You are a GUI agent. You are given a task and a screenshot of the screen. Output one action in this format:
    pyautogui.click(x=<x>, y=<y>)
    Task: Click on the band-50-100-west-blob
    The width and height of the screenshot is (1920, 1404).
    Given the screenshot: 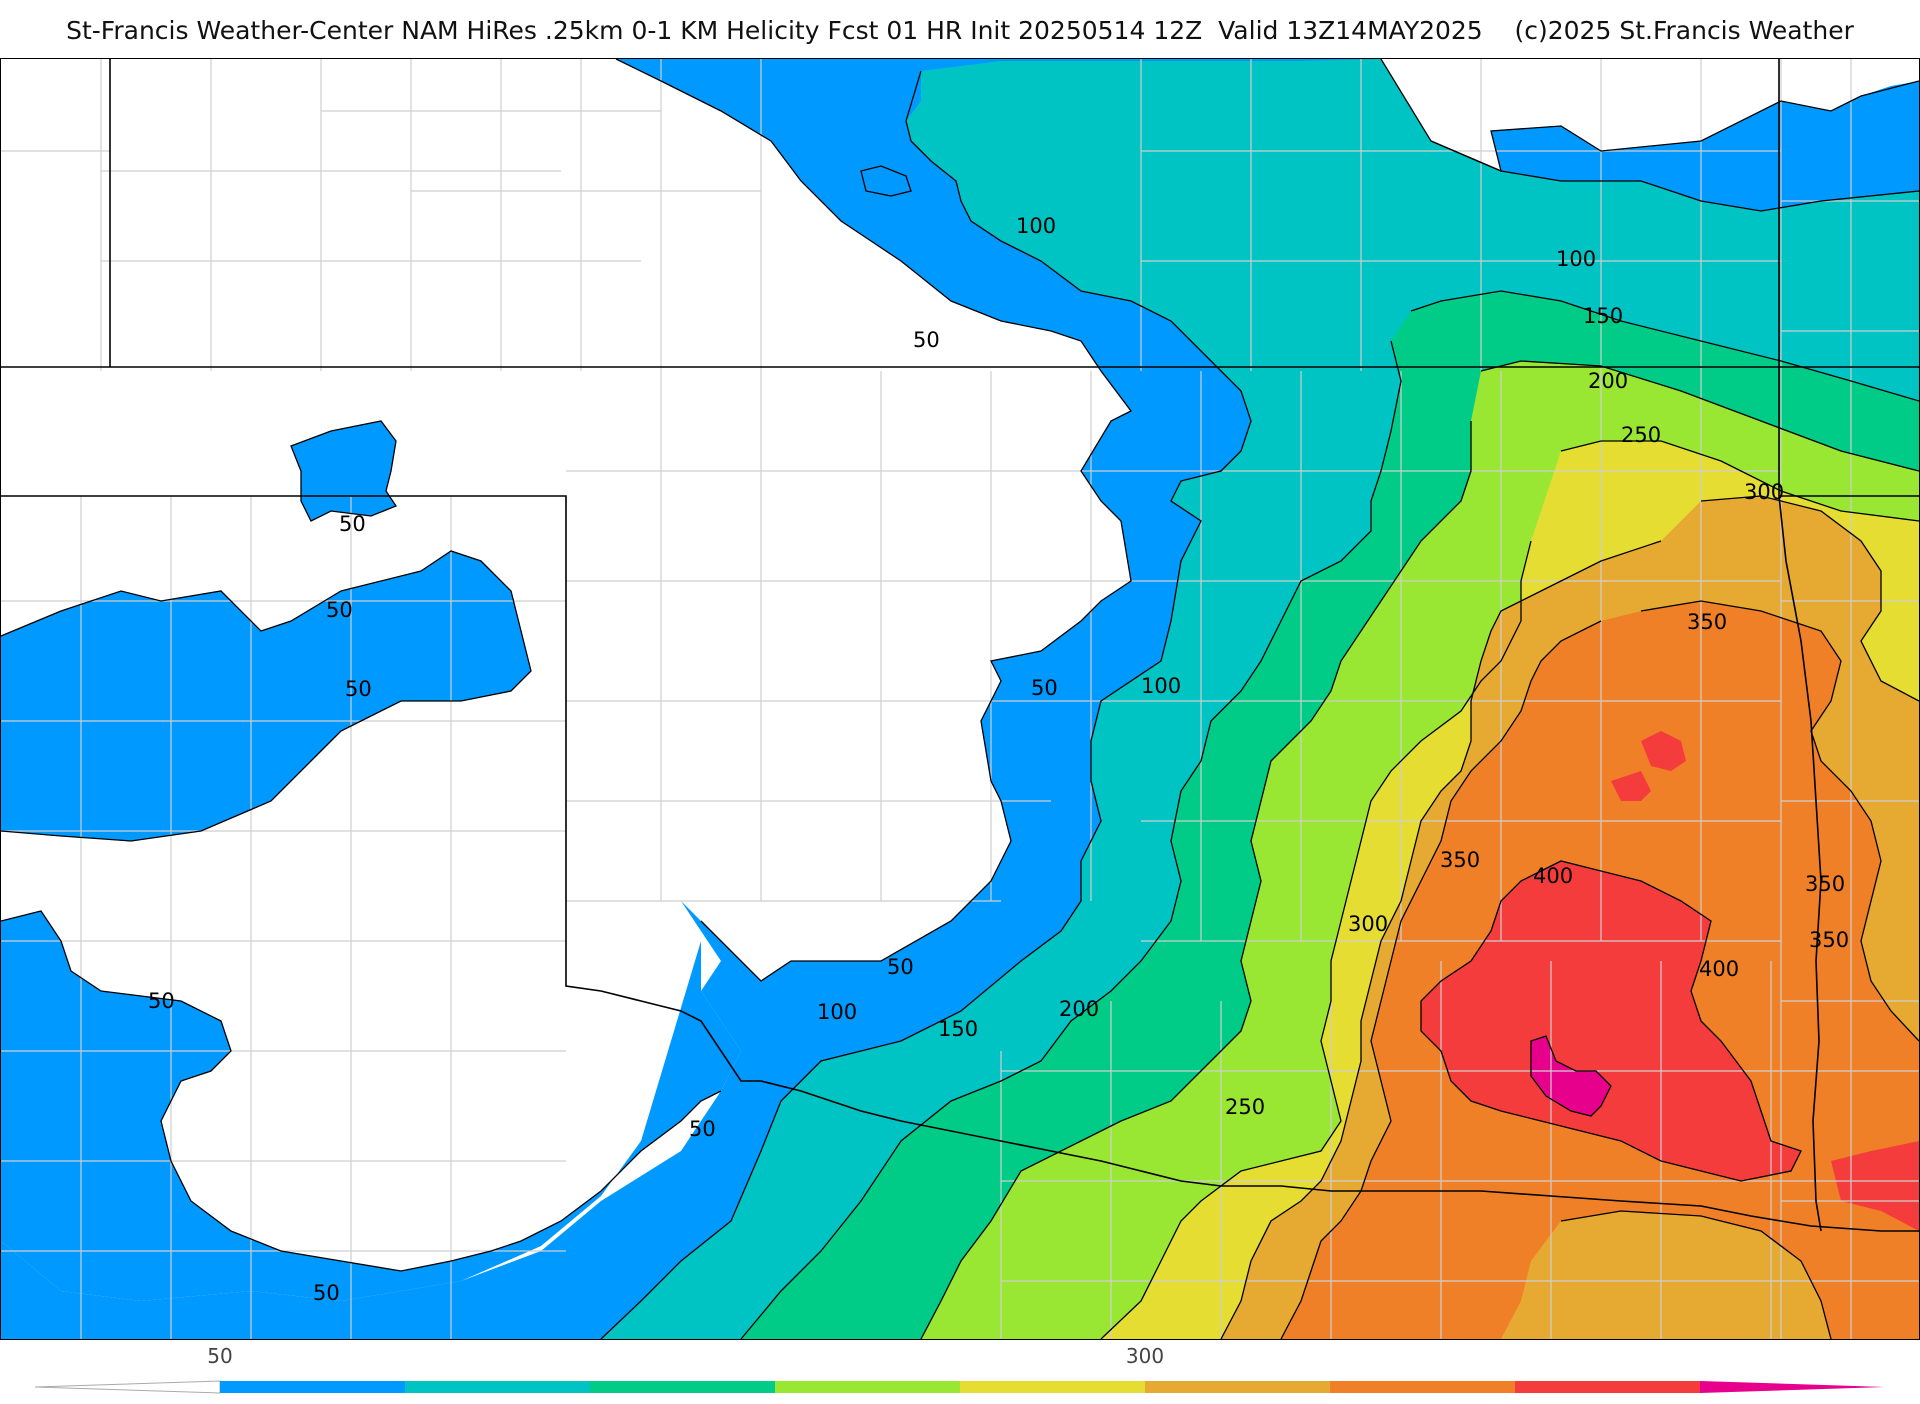 What is the action you would take?
    pyautogui.click(x=343, y=471)
    